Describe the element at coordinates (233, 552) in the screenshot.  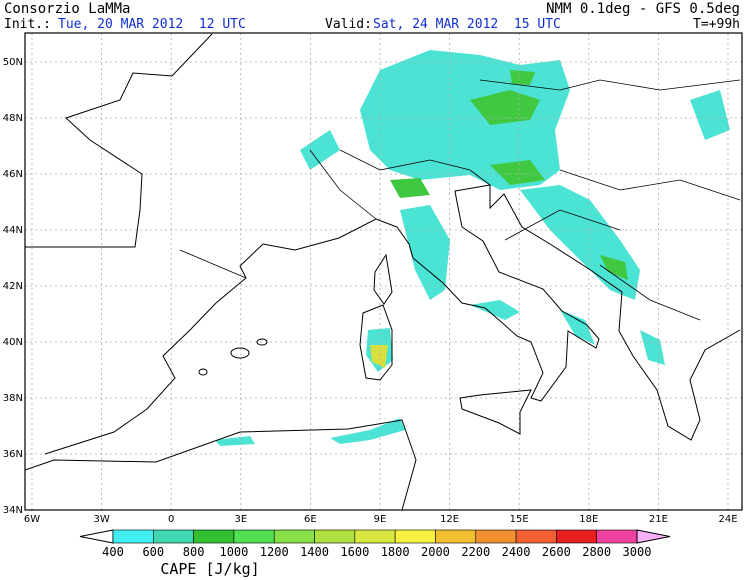
I see `colorbar-label: 1000` at that location.